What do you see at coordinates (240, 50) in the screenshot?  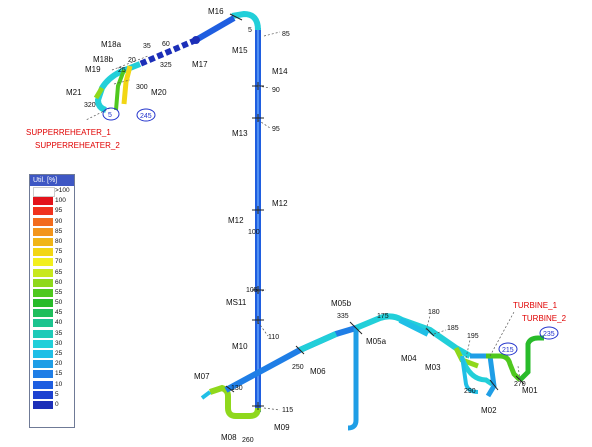 I see `node-m15: M15` at bounding box center [240, 50].